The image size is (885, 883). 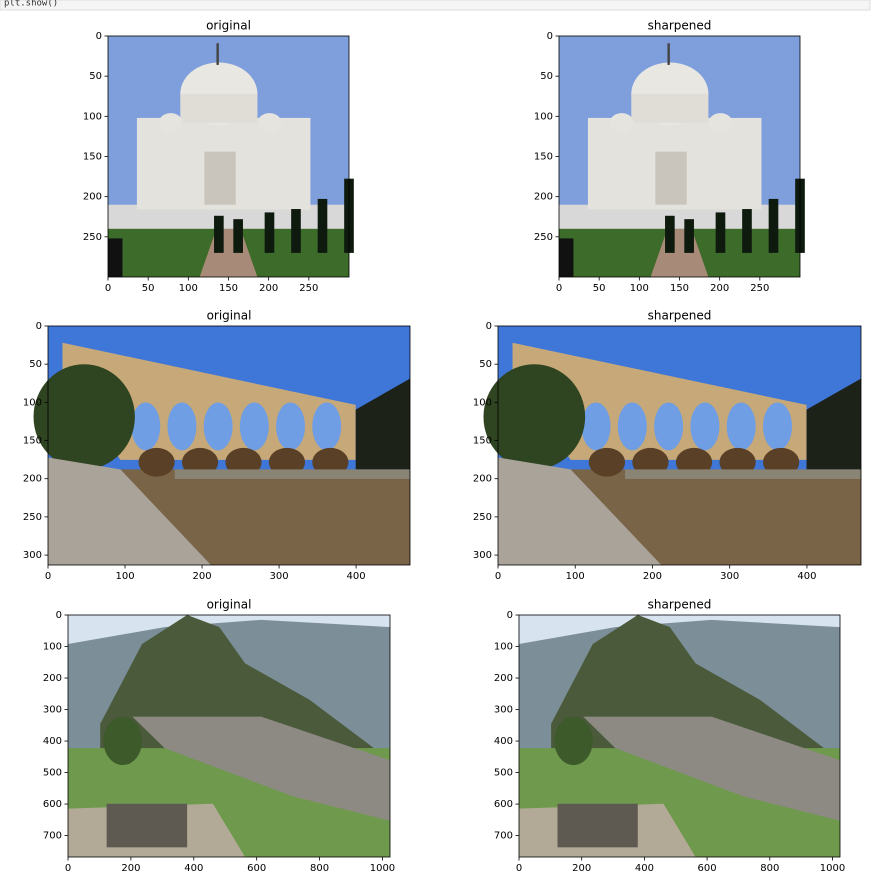 What do you see at coordinates (679, 288) in the screenshot?
I see `x-tick-label: 150` at bounding box center [679, 288].